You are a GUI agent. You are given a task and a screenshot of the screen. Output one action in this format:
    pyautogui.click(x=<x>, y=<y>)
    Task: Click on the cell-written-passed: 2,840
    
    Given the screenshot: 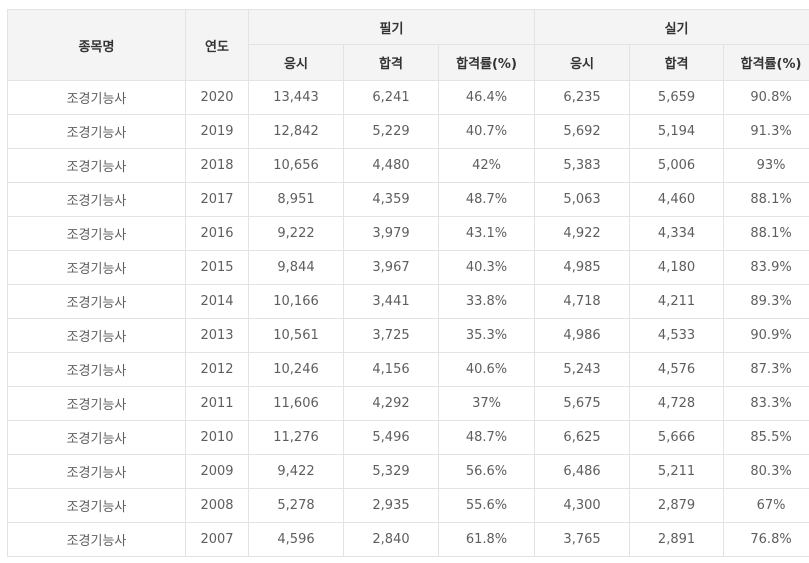 What is the action you would take?
    pyautogui.click(x=391, y=539)
    